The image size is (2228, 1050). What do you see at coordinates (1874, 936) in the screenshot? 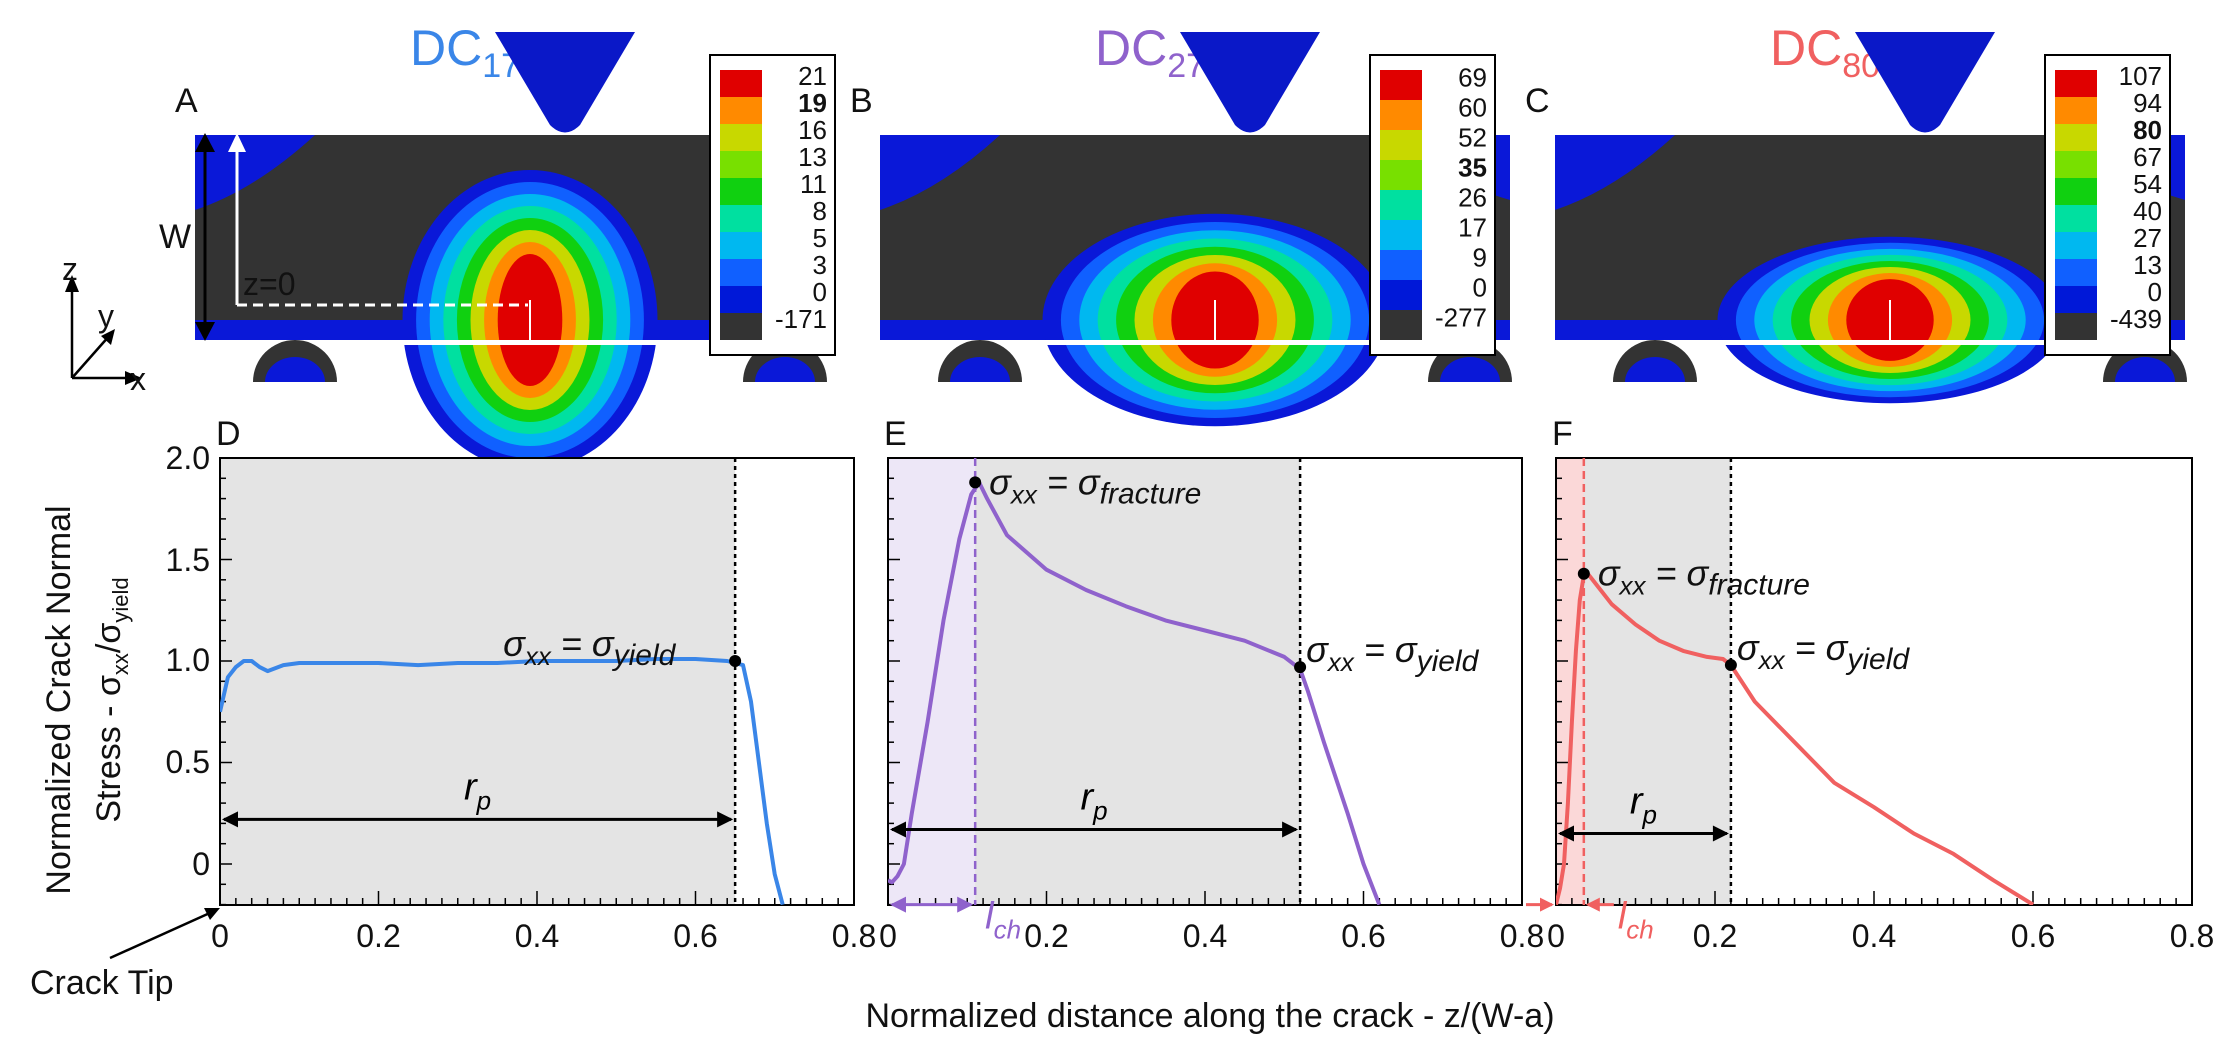
I see `x-tick-label: 0.4` at bounding box center [1874, 936].